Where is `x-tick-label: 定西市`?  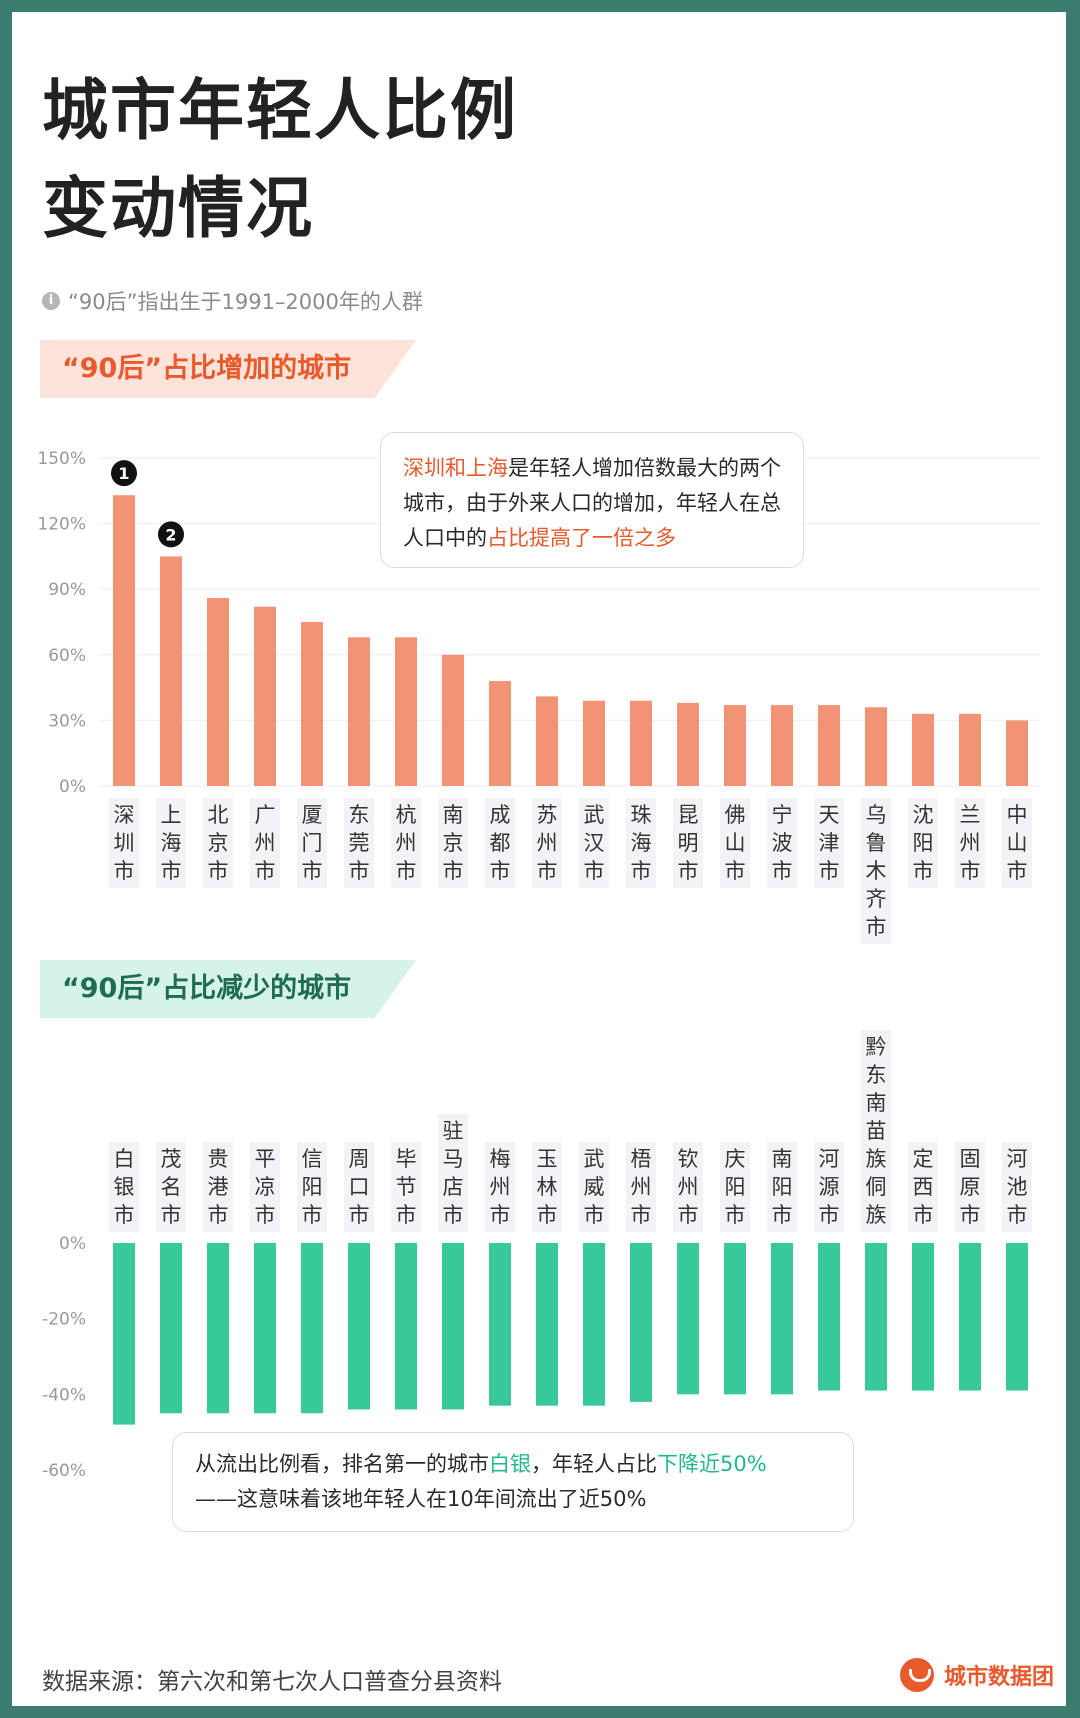
x-tick-label: 定西市 is located at coordinates (923, 1187).